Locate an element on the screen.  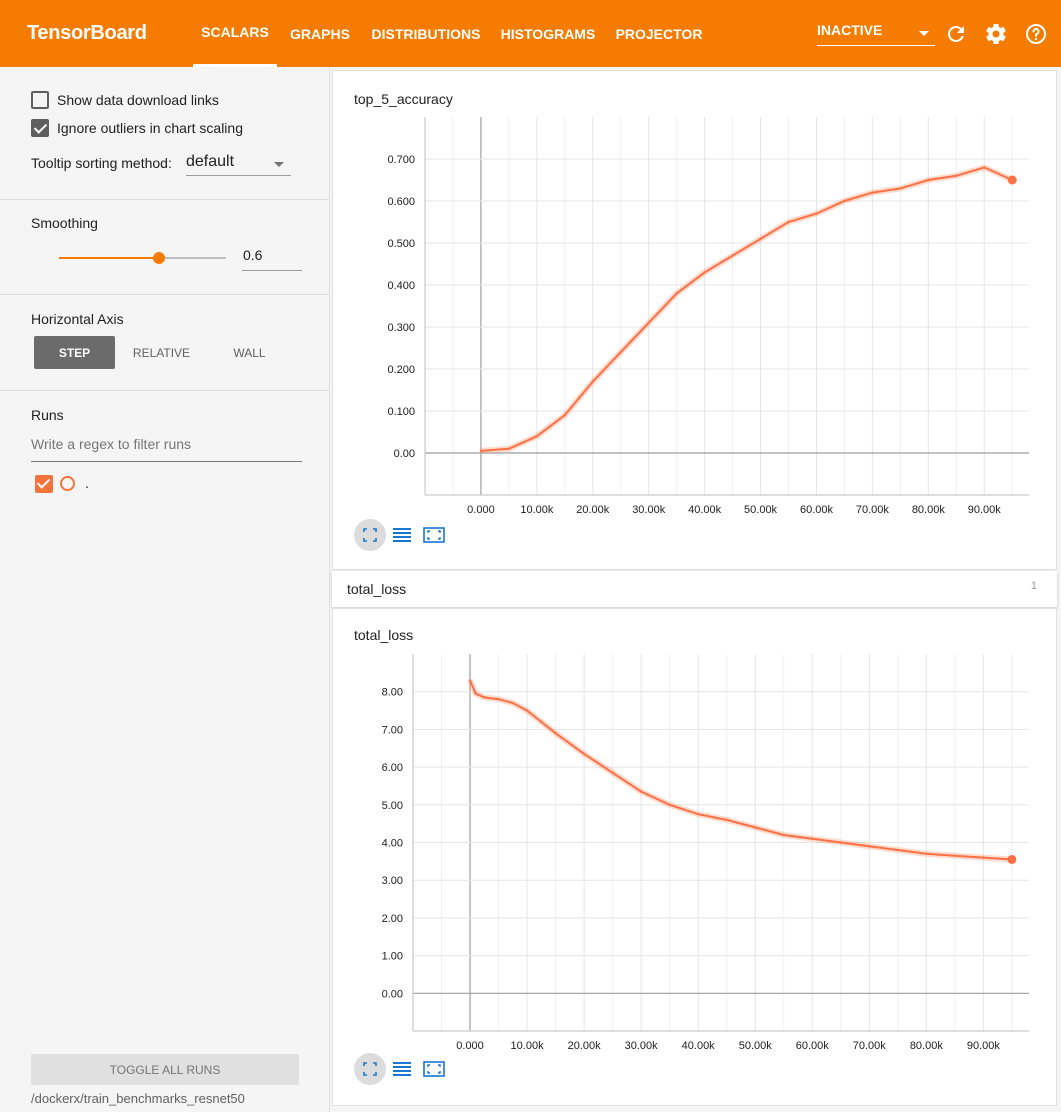
run-checkbox is located at coordinates (44, 484).